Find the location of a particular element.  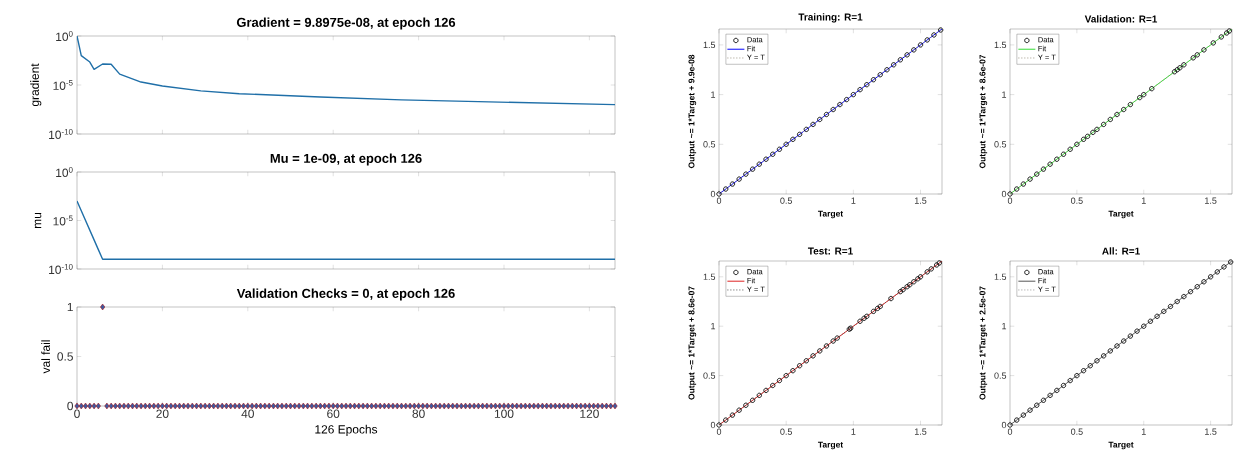

line-series is located at coordinates (346, 71).